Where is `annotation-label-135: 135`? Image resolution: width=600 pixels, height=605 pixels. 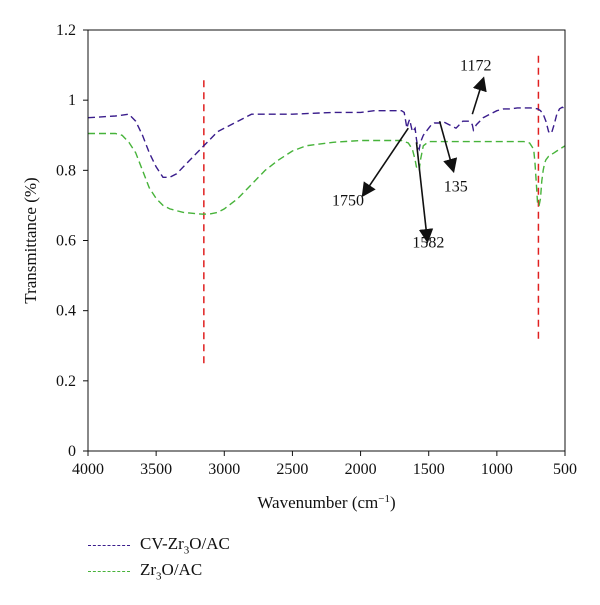 annotation-label-135: 135 is located at coordinates (456, 186).